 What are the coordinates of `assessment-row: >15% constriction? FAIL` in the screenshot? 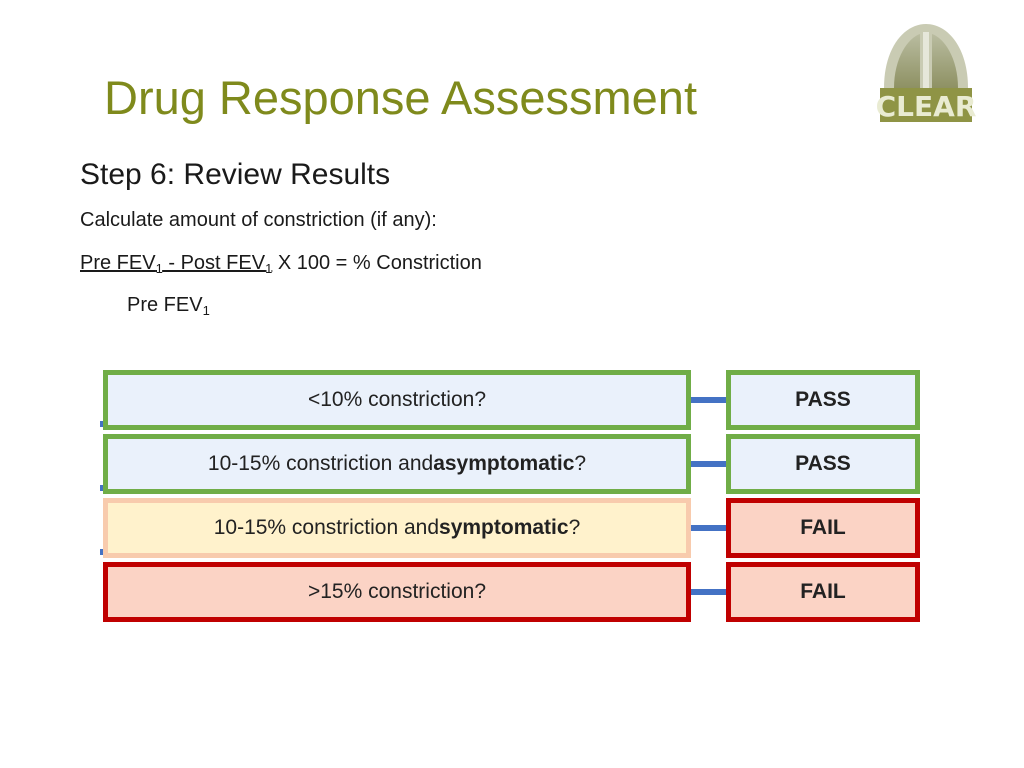 It's located at (512, 592).